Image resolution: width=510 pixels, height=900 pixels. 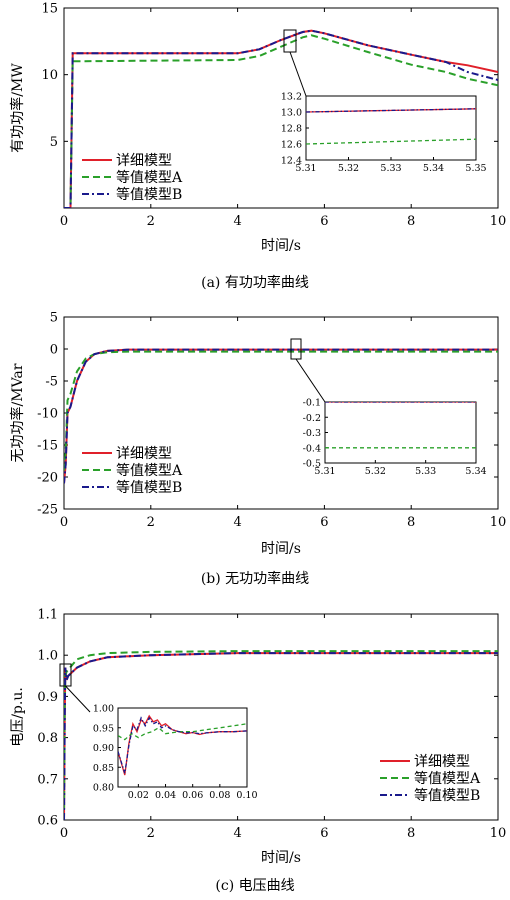 I want to click on y-tick-label: 0.8, so click(x=47, y=738).